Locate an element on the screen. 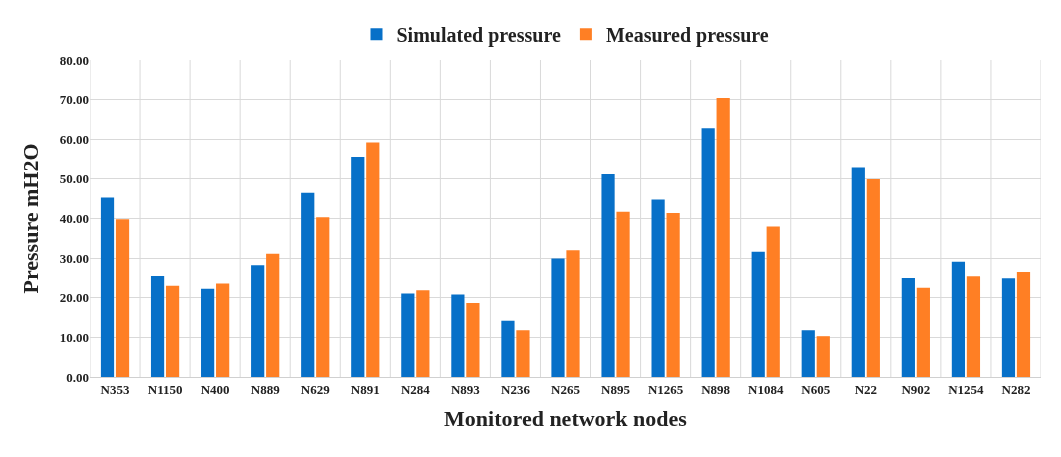  y-tick-label: 10.00 is located at coordinates (74, 337).